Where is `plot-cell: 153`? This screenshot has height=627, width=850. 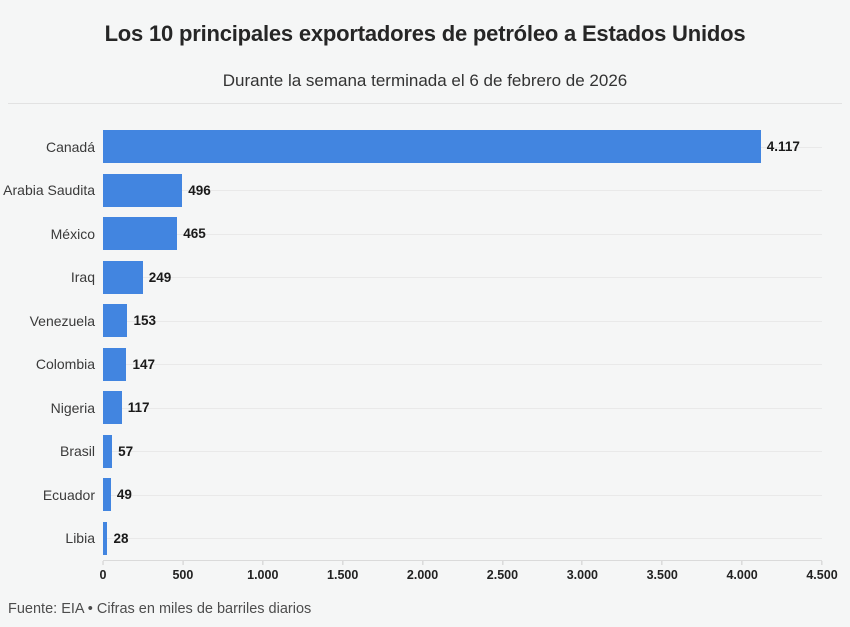
plot-cell: 153 is located at coordinates (462, 321).